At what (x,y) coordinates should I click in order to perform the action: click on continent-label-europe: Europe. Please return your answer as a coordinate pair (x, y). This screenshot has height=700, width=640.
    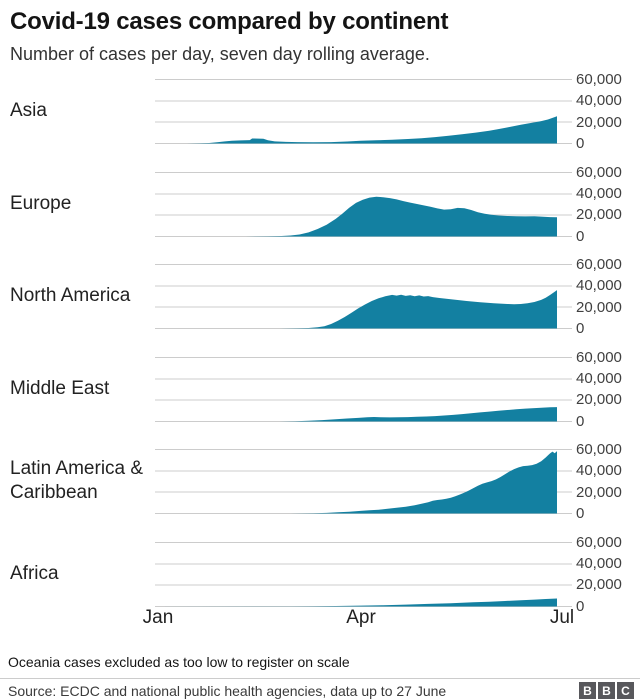
    Looking at the image, I should click on (41, 203).